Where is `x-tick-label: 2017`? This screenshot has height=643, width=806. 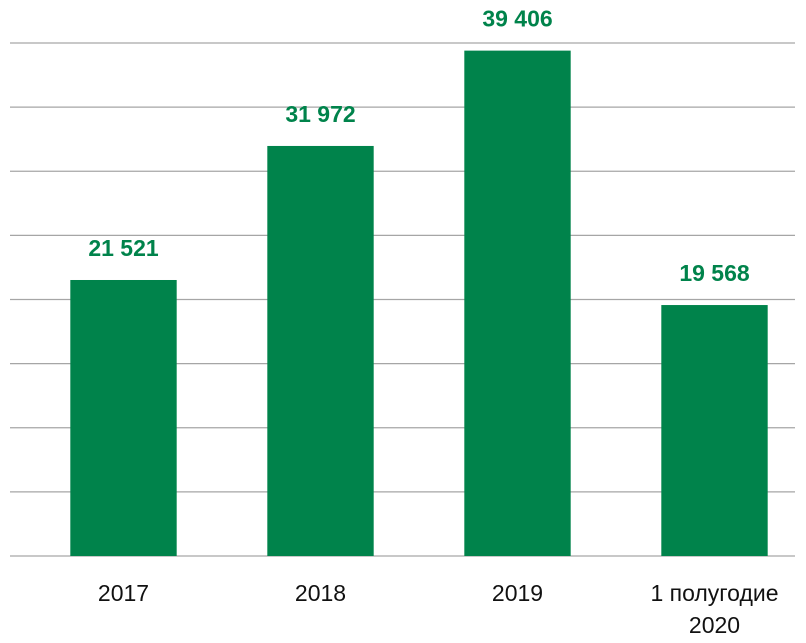 x-tick-label: 2017 is located at coordinates (123, 593).